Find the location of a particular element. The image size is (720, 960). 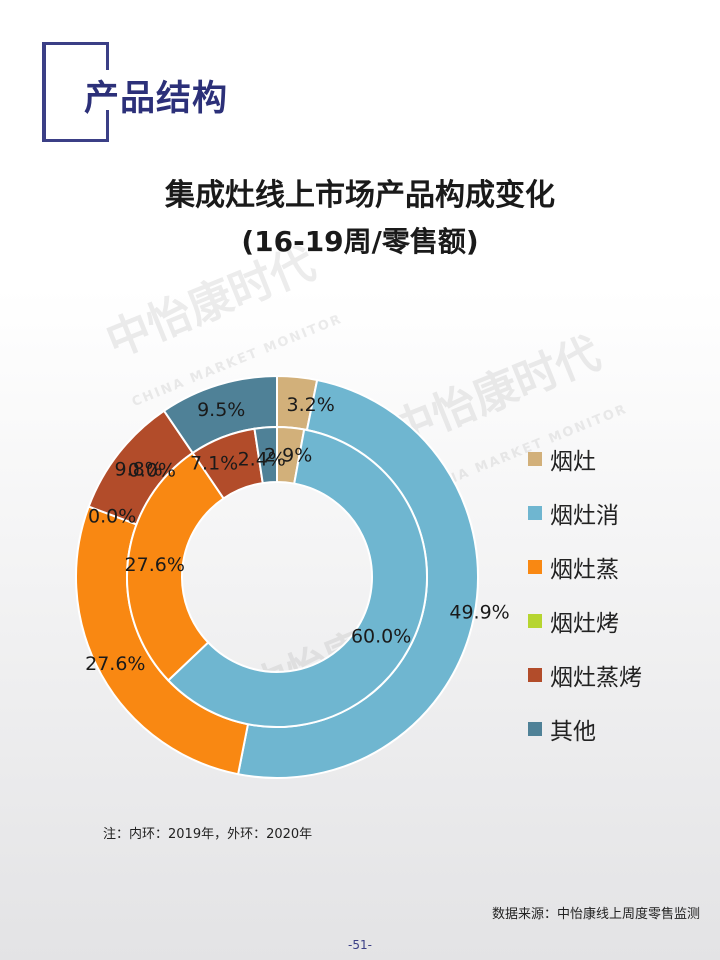

legend-item: 烟灶 is located at coordinates (585, 459).